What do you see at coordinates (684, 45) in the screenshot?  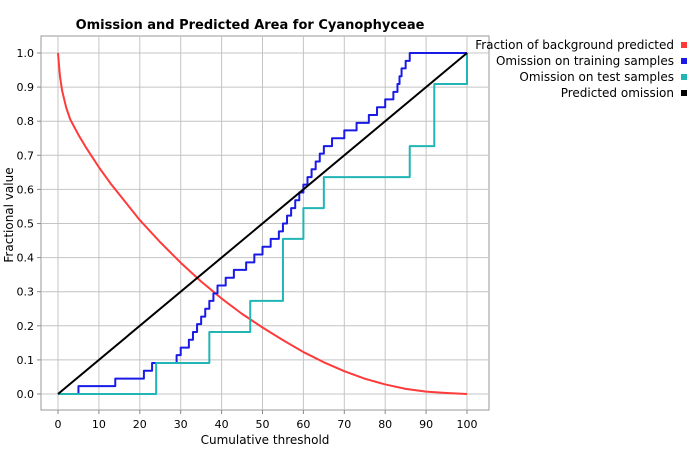 I see `legend-swatch-fraction-of-background-predicted` at bounding box center [684, 45].